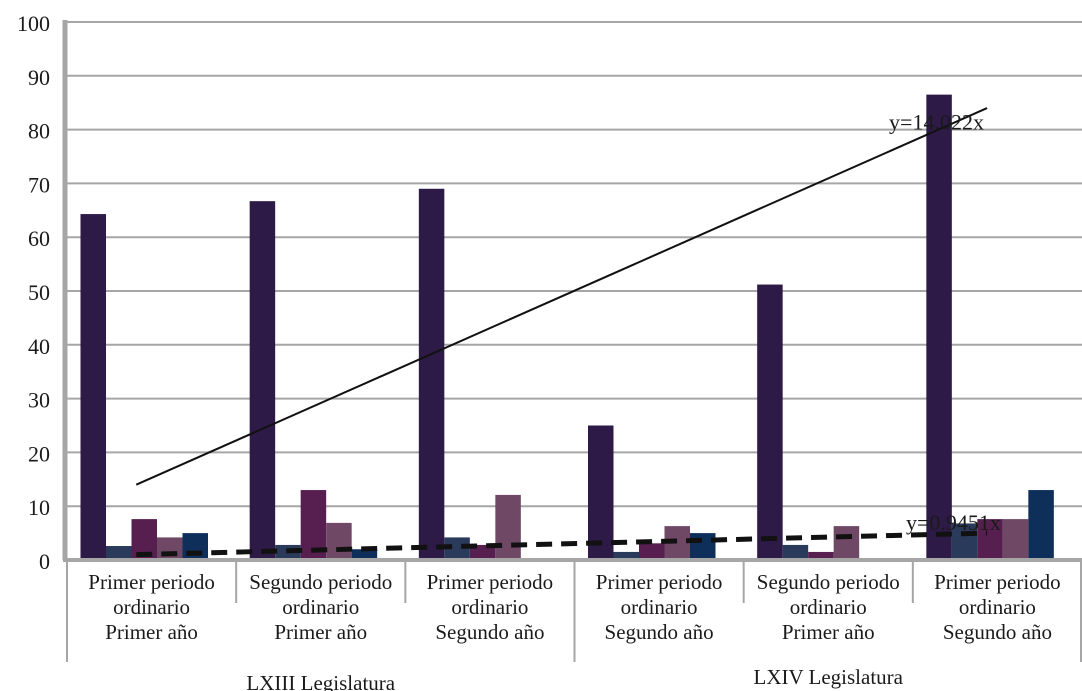 This screenshot has height=691, width=1082. What do you see at coordinates (39, 507) in the screenshot?
I see `y-tick-label: 10` at bounding box center [39, 507].